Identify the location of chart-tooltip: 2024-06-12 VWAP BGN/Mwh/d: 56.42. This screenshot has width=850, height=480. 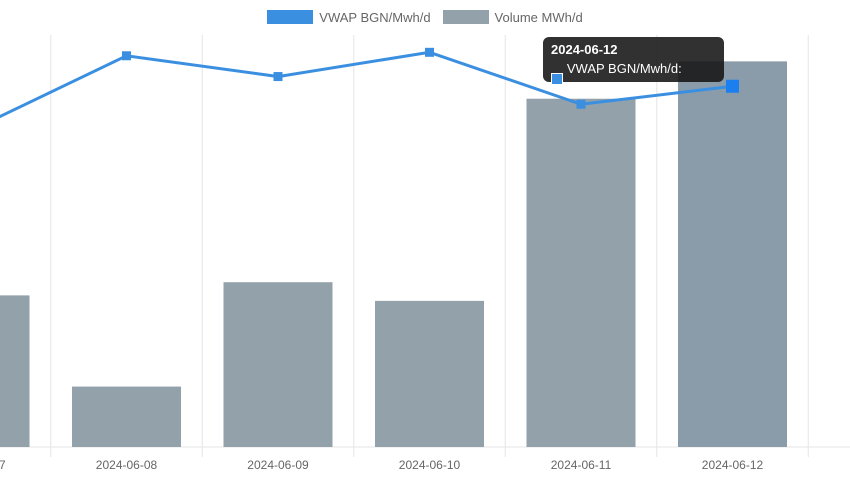
(633, 66).